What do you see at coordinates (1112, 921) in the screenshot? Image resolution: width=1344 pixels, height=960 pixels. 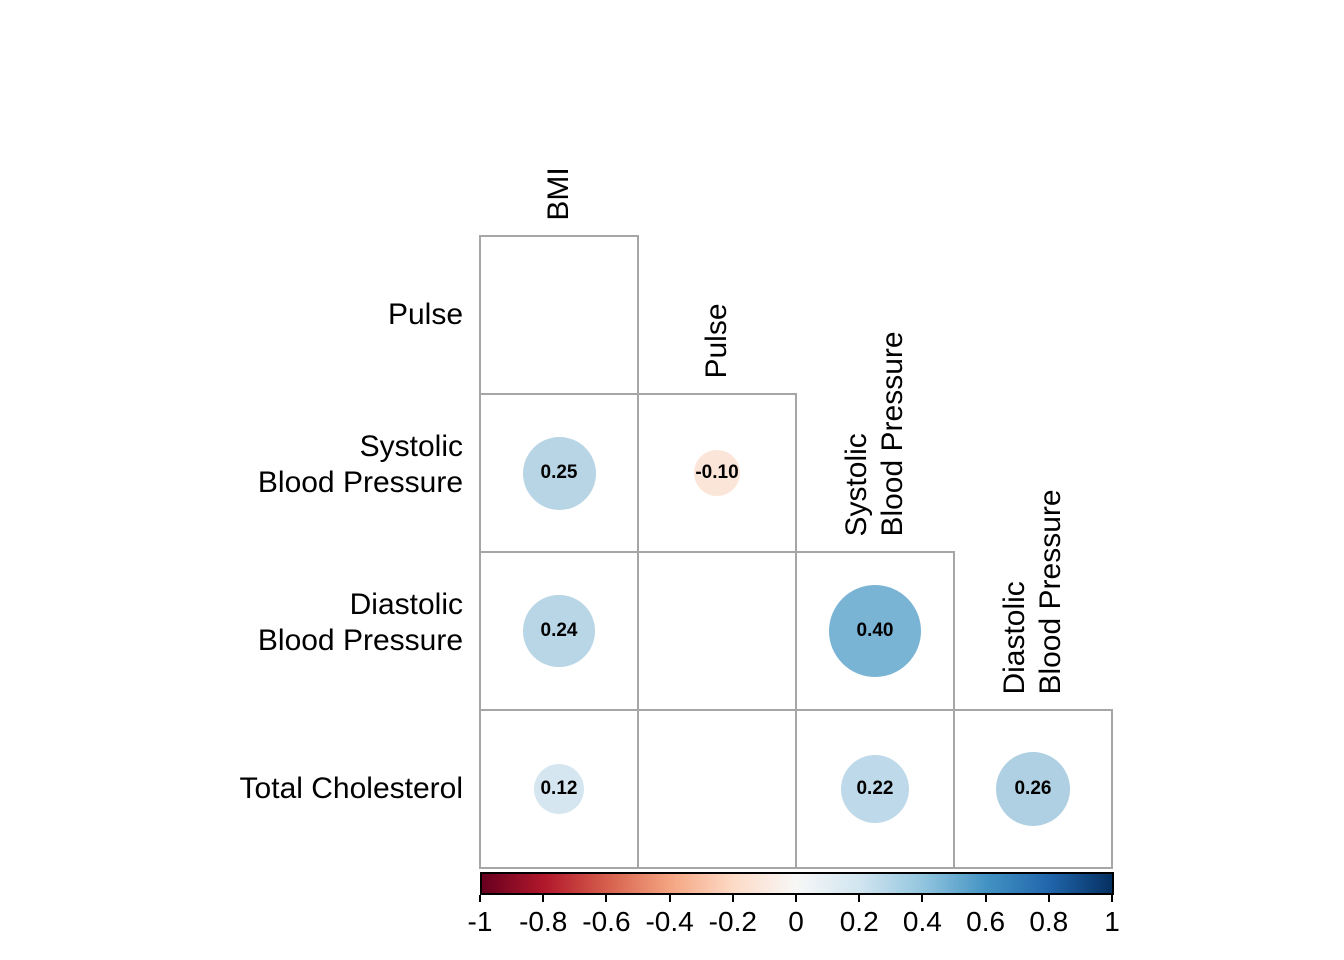 I see `colorbar-tick-label: 1` at bounding box center [1112, 921].